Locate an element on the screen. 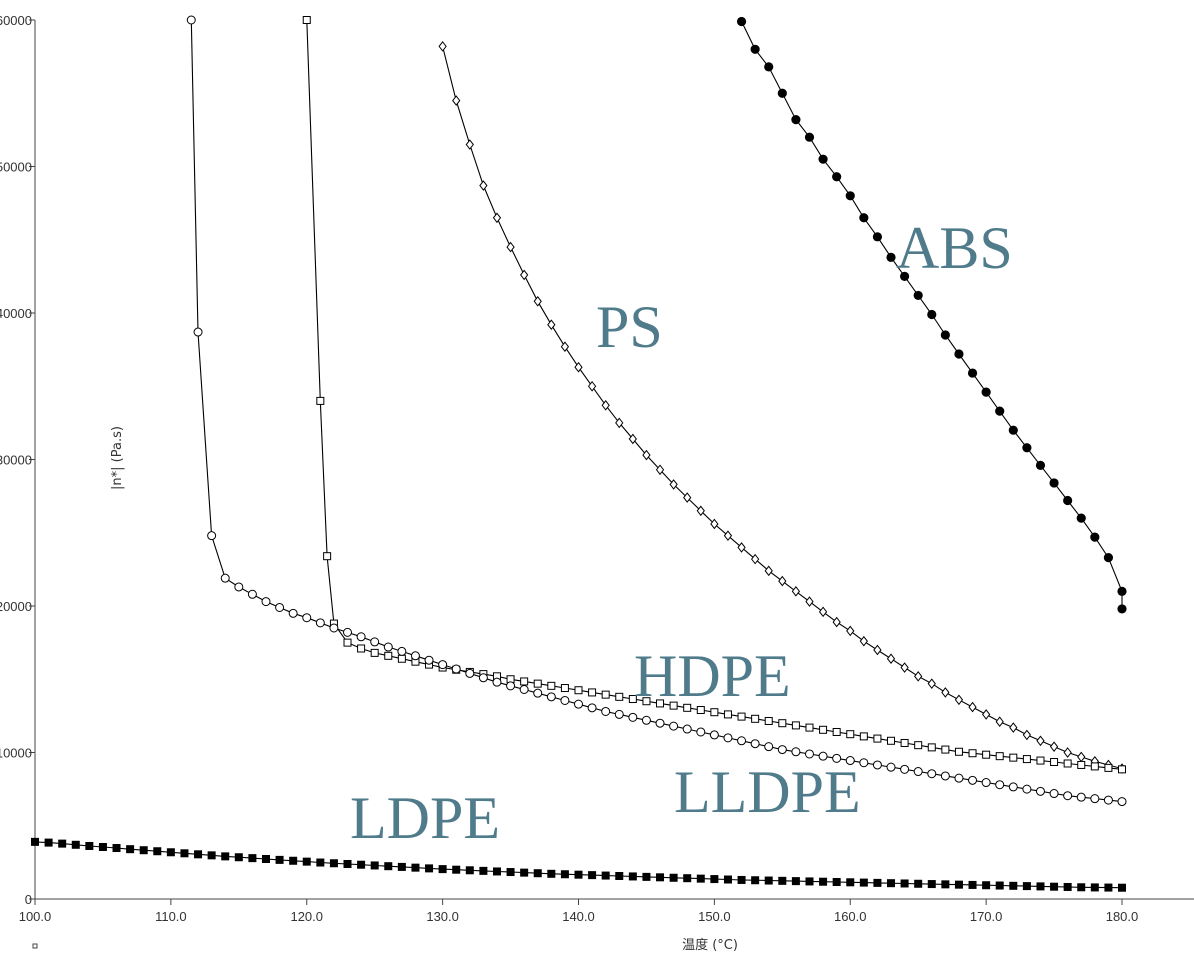 Image resolution: width=1194 pixels, height=953 pixels. y-tick-label: 10000 is located at coordinates (16, 753).